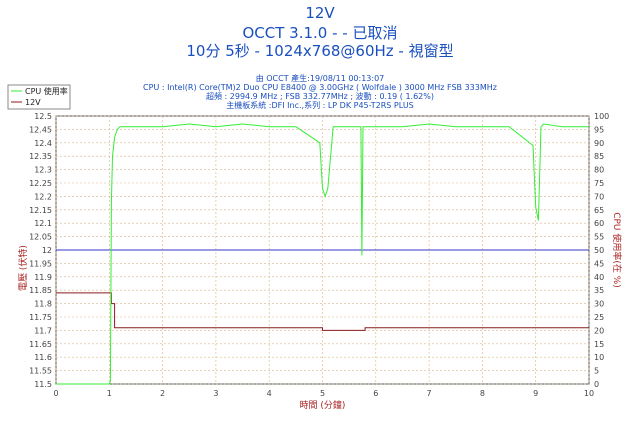 The width and height of the screenshot is (640, 427). What do you see at coordinates (599, 304) in the screenshot?
I see `y-right-tick-label: 30` at bounding box center [599, 304].